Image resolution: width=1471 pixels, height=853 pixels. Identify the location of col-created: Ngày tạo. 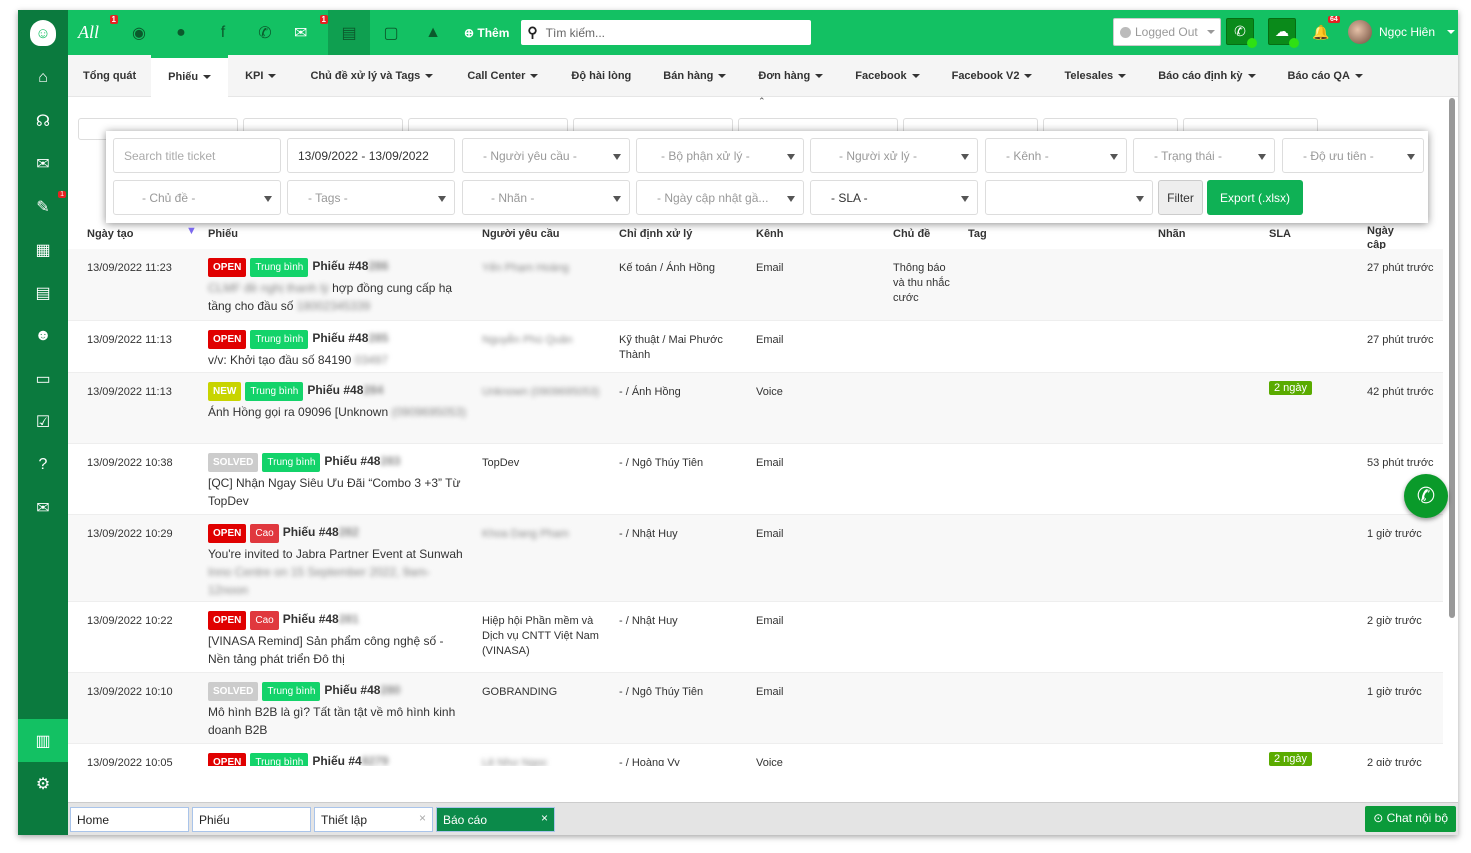
(110, 234).